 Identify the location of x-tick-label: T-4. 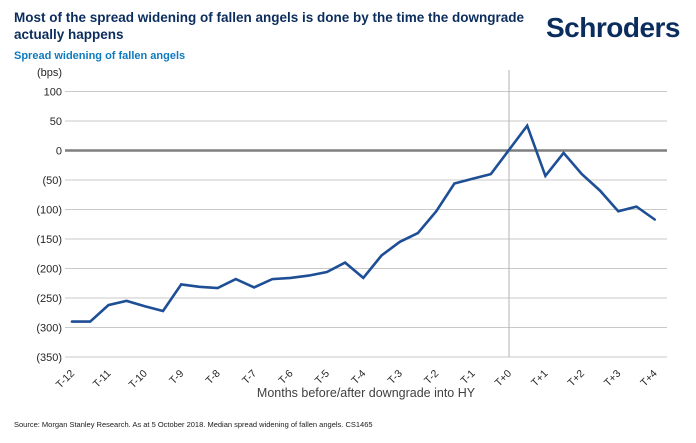
(358, 377).